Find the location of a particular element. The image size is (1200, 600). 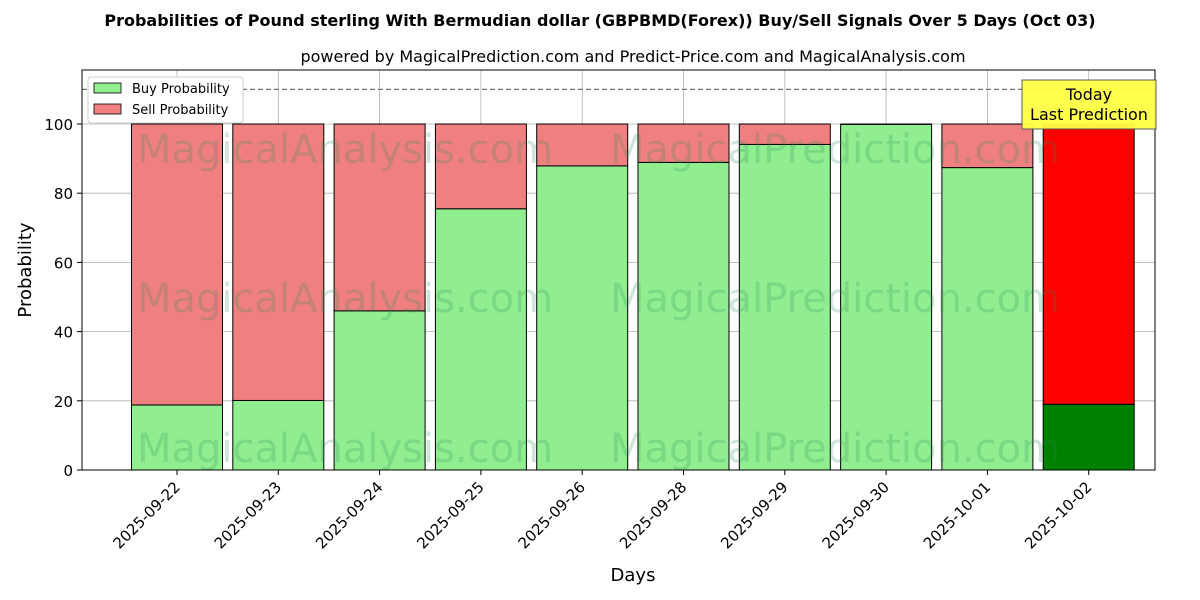

x-tick-label: 2025-09-25 is located at coordinates (450, 515).